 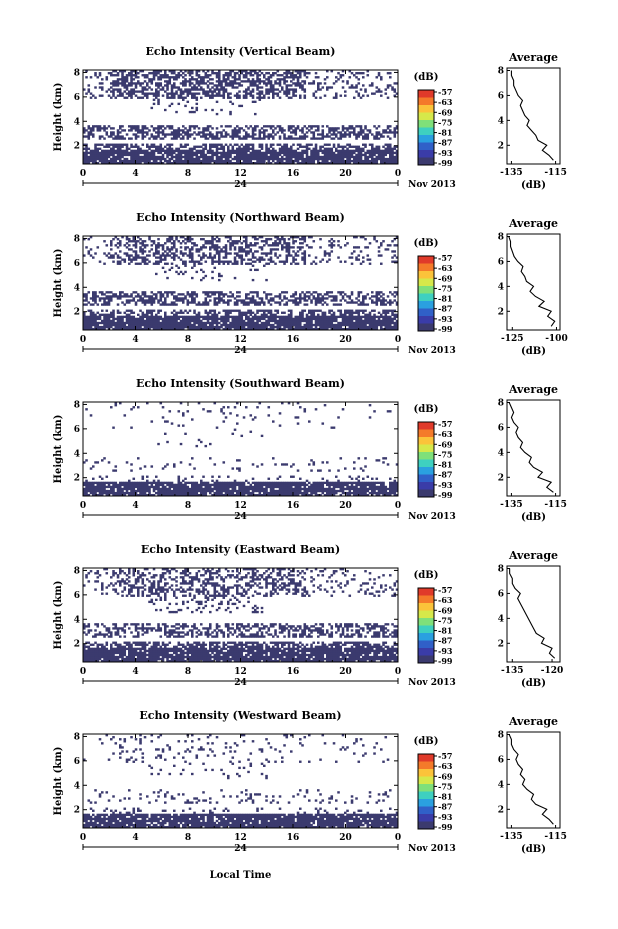 What do you see at coordinates (501, 96) in the screenshot?
I see `avg-y-tick-label: 6` at bounding box center [501, 96].